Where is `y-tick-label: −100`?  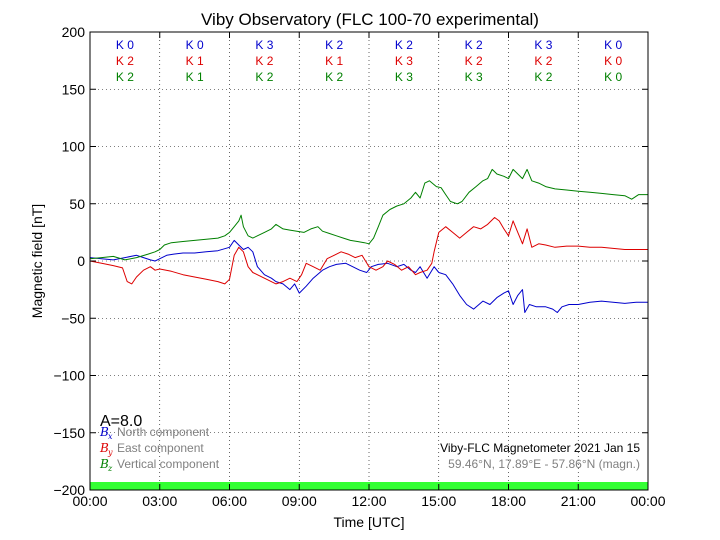
y-tick-label: −100 is located at coordinates (69, 376).